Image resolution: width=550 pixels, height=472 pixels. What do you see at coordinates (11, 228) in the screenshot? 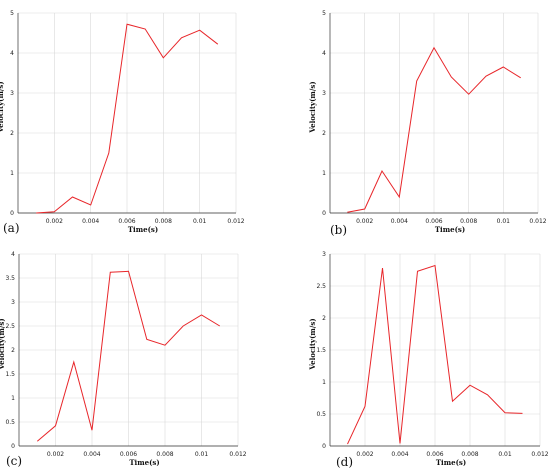
I see `panel-label: (a)` at bounding box center [11, 228].